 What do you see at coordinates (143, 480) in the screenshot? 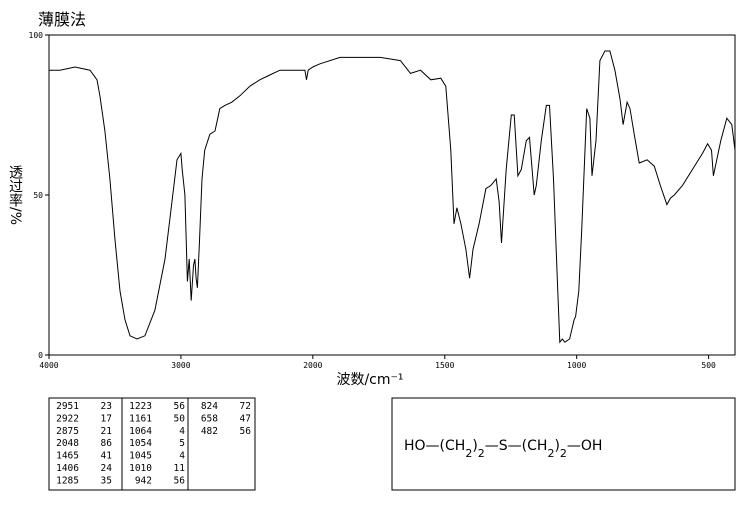
I see `peak-wavenumber: 942` at bounding box center [143, 480].